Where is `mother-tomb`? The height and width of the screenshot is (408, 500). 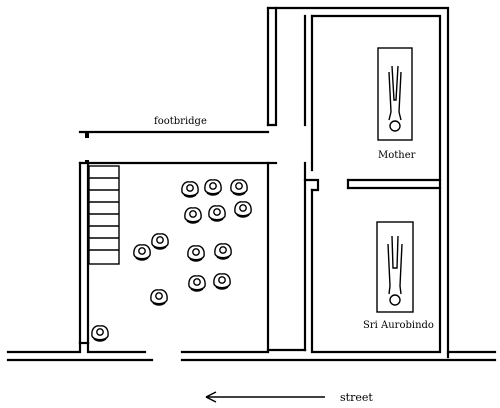 mother-tomb is located at coordinates (395, 94).